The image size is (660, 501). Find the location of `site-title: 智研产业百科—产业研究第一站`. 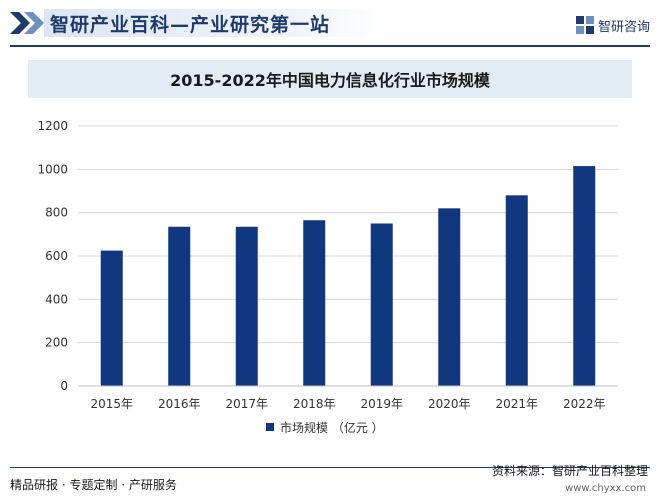

site-title: 智研产业百科—产业研究第一站 is located at coordinates (190, 25).